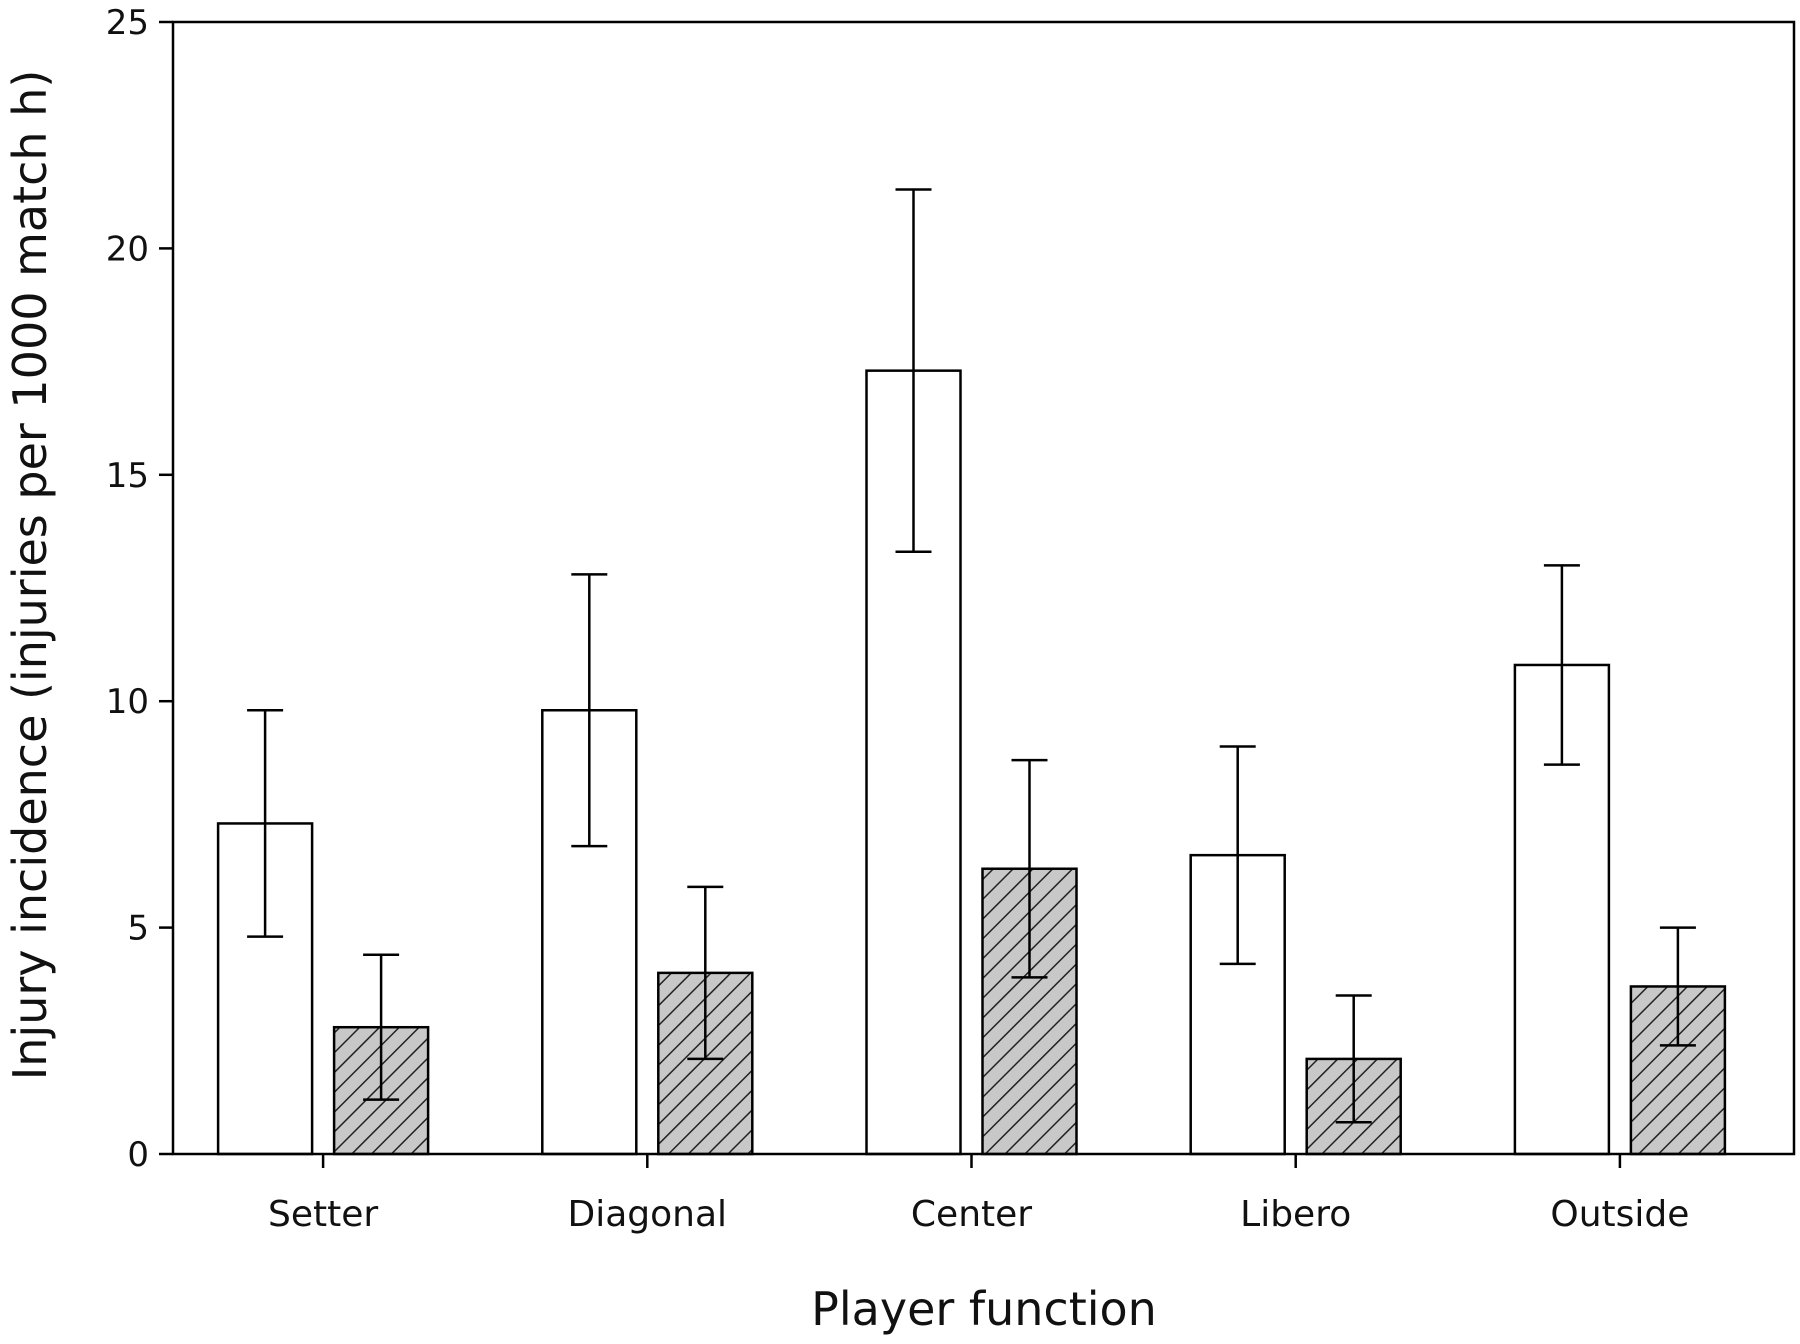 Image resolution: width=1800 pixels, height=1344 pixels. What do you see at coordinates (323, 1214) in the screenshot?
I see `x-tick-label-setter: Setter` at bounding box center [323, 1214].